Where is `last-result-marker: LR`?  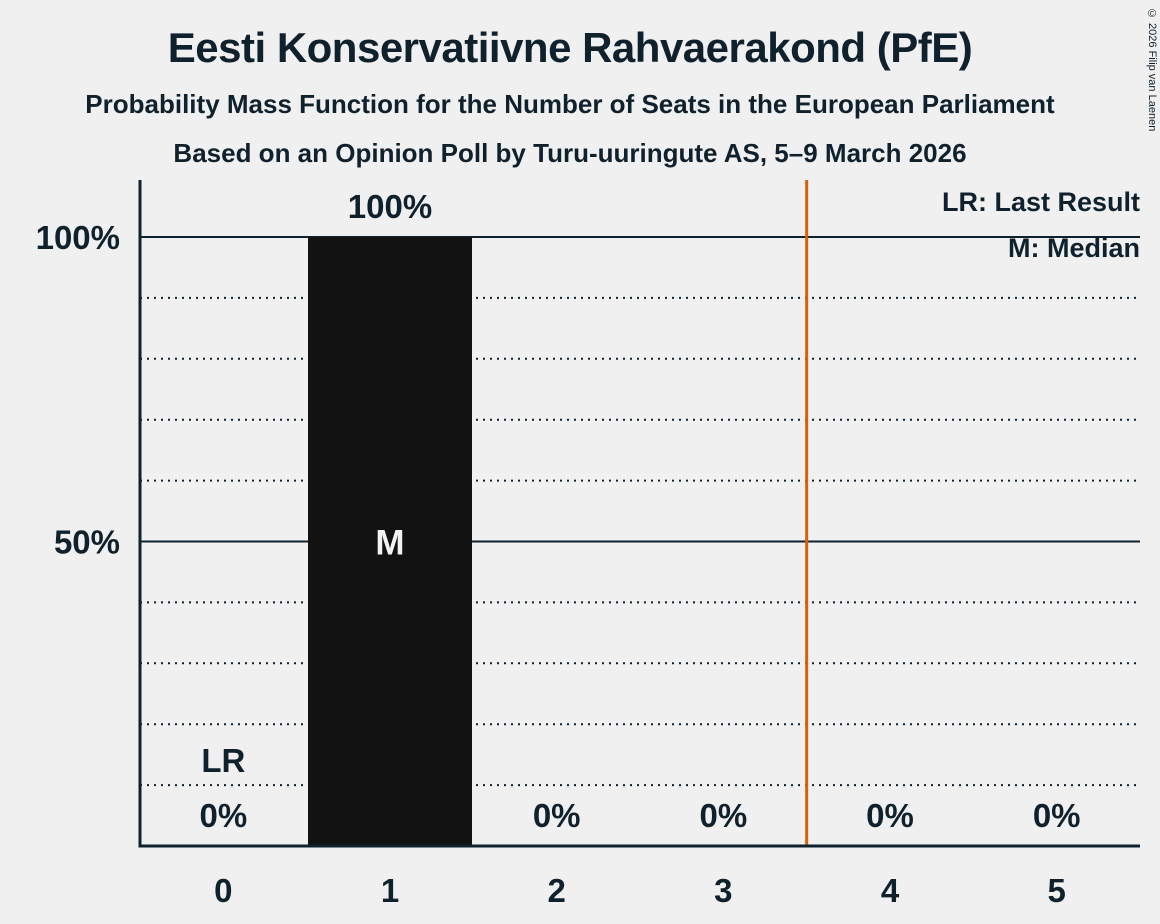
last-result-marker: LR is located at coordinates (223, 760).